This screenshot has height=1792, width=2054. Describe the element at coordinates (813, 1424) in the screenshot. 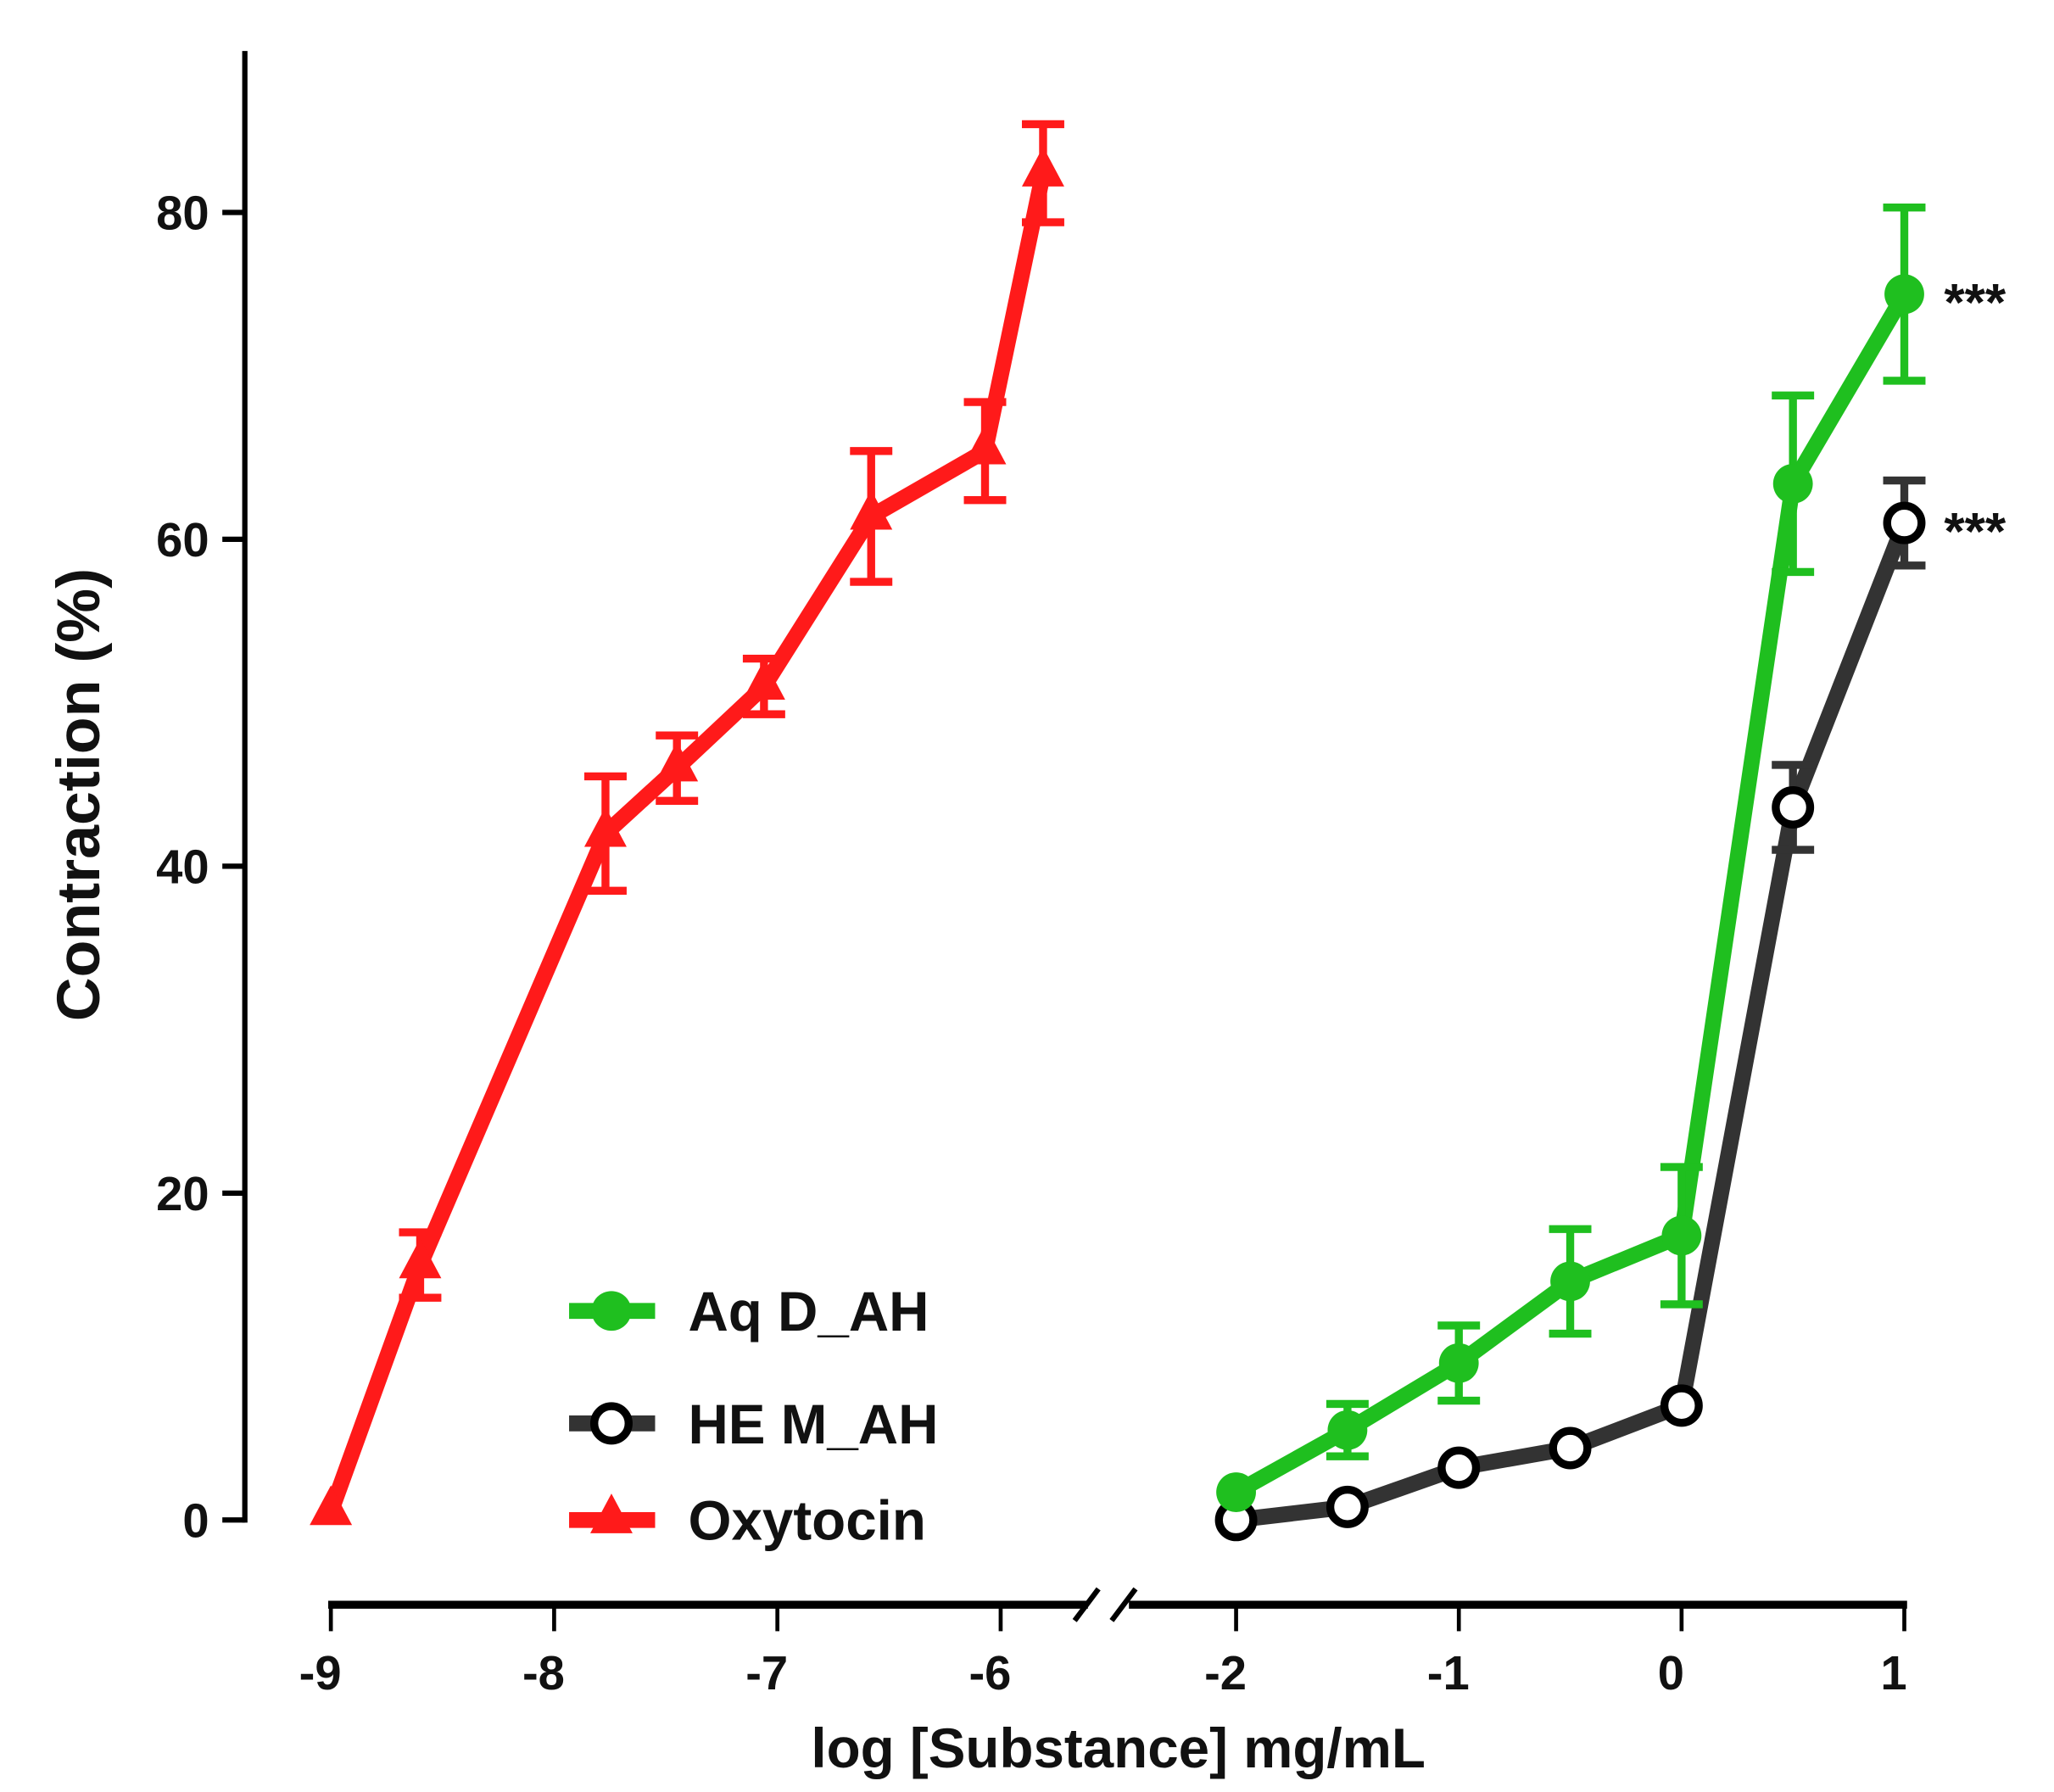

I see `legend-label: HE M_AH` at that location.